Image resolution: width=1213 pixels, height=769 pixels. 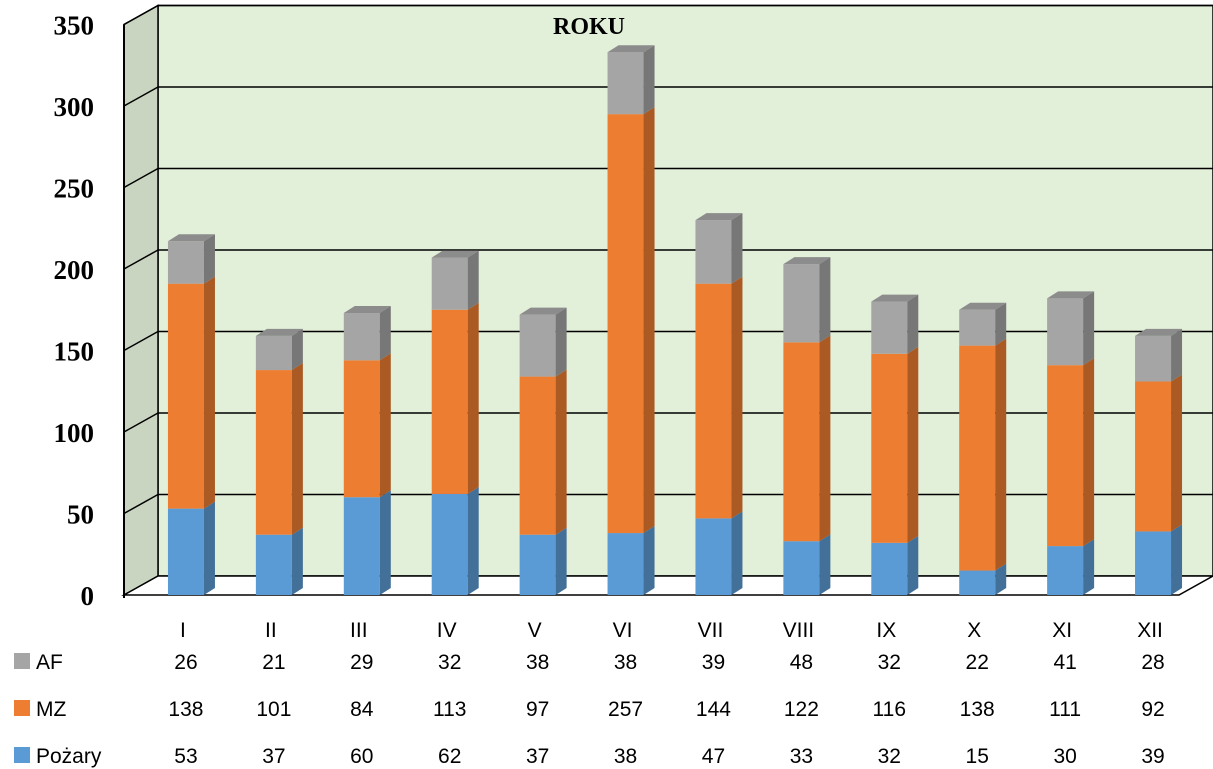 I want to click on table-cell-value: 32, so click(x=449, y=662).